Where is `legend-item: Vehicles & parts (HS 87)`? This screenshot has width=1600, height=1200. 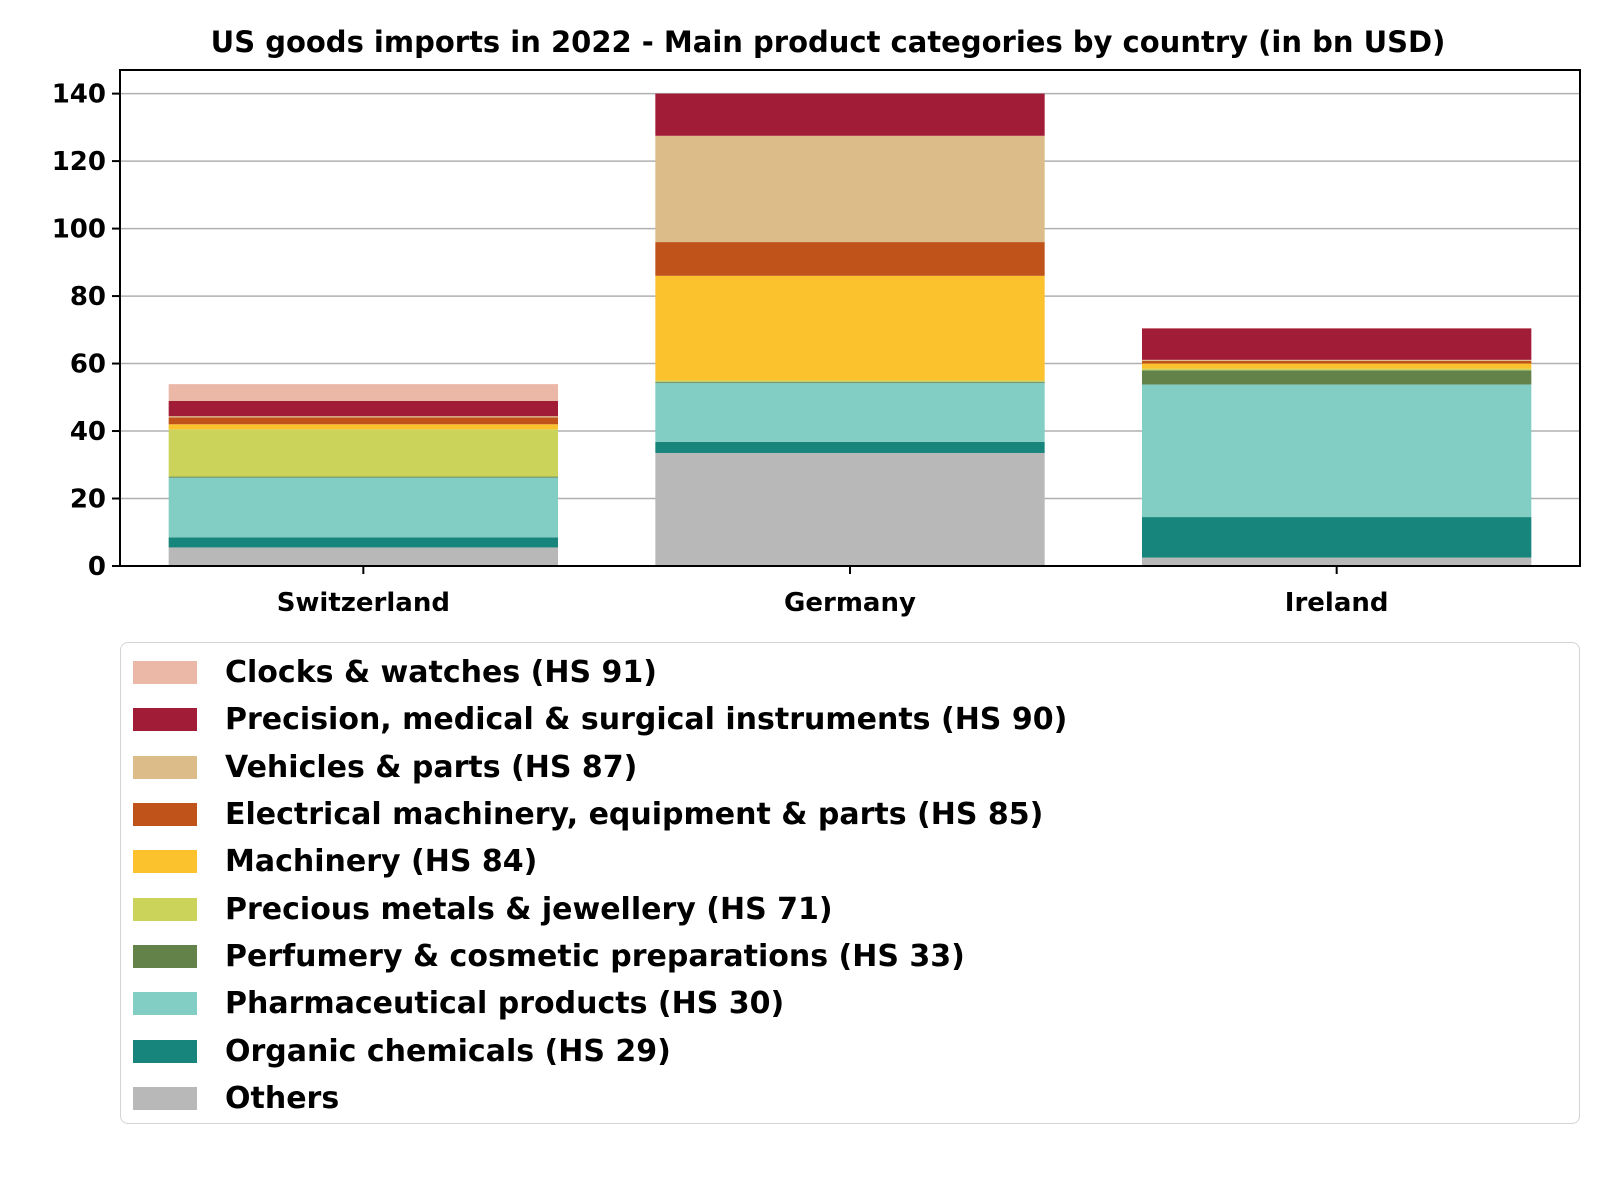
legend-item: Vehicles & parts (HS 87) is located at coordinates (850, 767).